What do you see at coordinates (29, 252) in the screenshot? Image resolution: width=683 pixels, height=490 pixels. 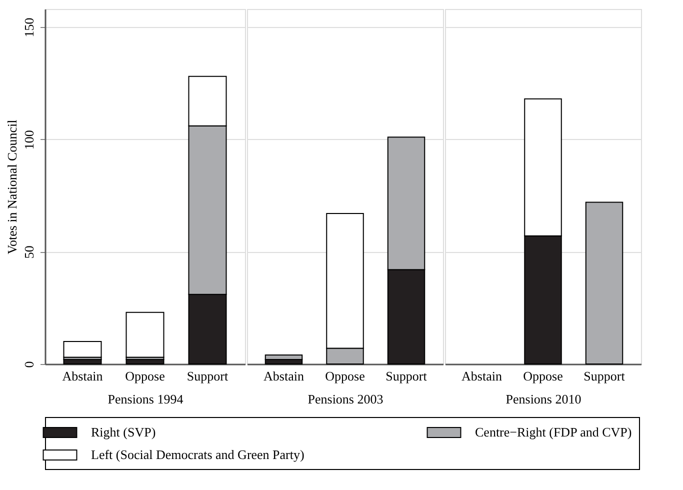 I see `y-tick-label: 50` at bounding box center [29, 252].